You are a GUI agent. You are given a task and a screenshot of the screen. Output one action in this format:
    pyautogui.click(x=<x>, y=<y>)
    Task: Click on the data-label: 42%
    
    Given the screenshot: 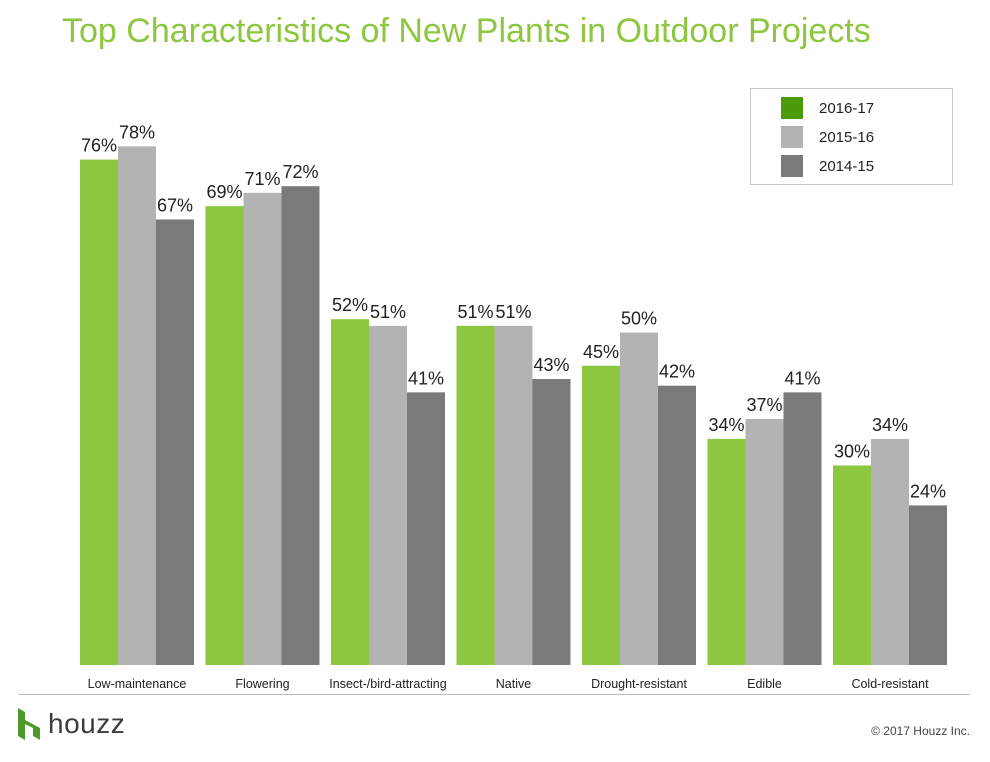 What is the action you would take?
    pyautogui.click(x=677, y=372)
    